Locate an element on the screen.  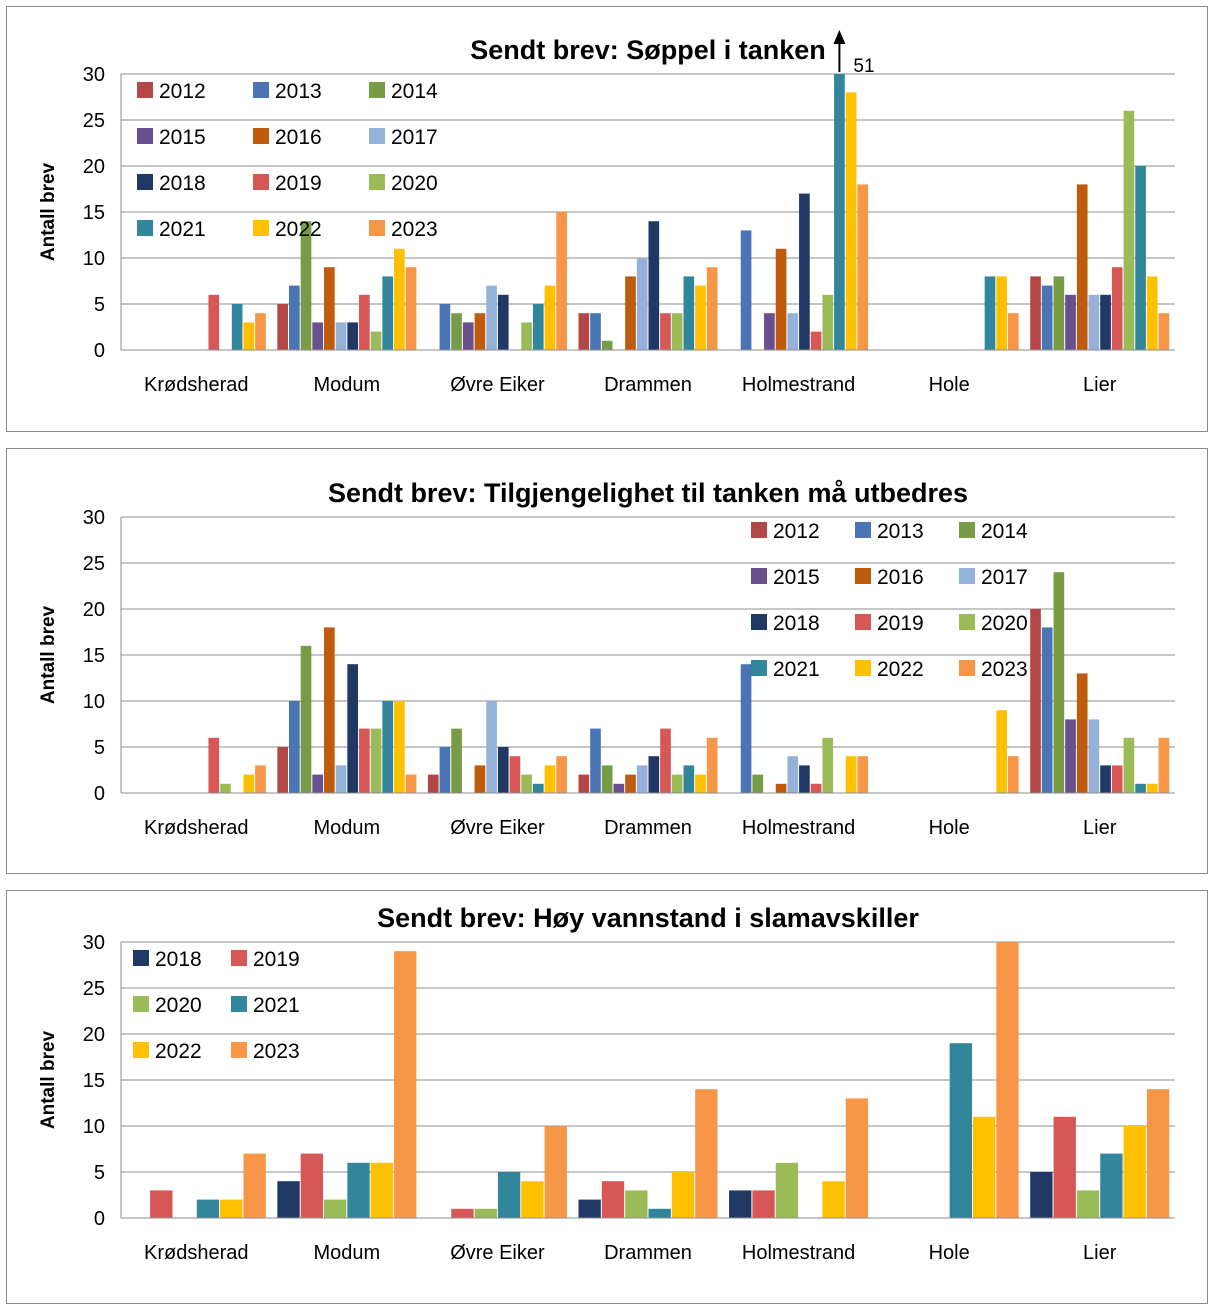
bar-lier-2013 is located at coordinates (1047, 710).